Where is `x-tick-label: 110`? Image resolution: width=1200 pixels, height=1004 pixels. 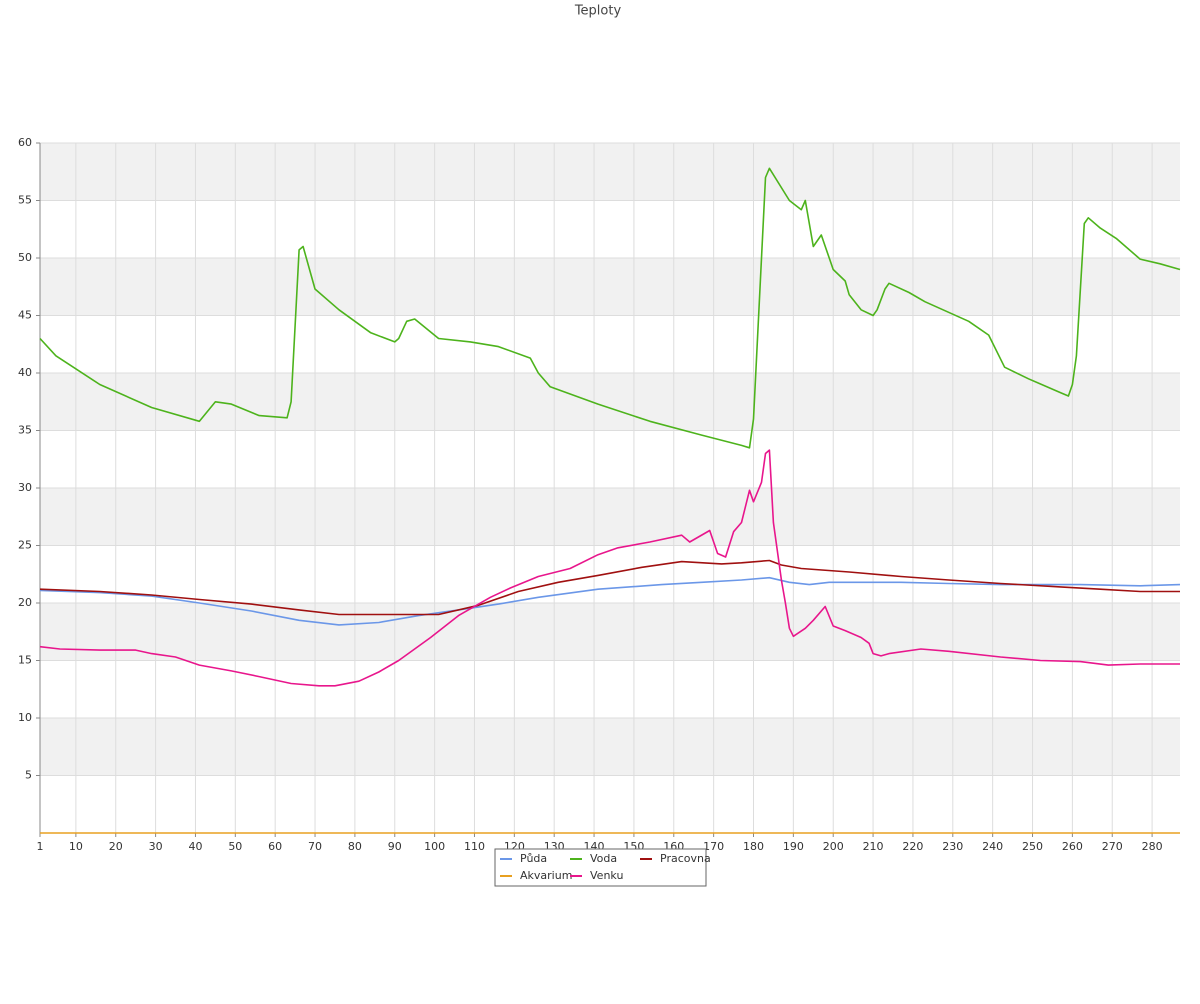
x-tick-label: 110 is located at coordinates (474, 846).